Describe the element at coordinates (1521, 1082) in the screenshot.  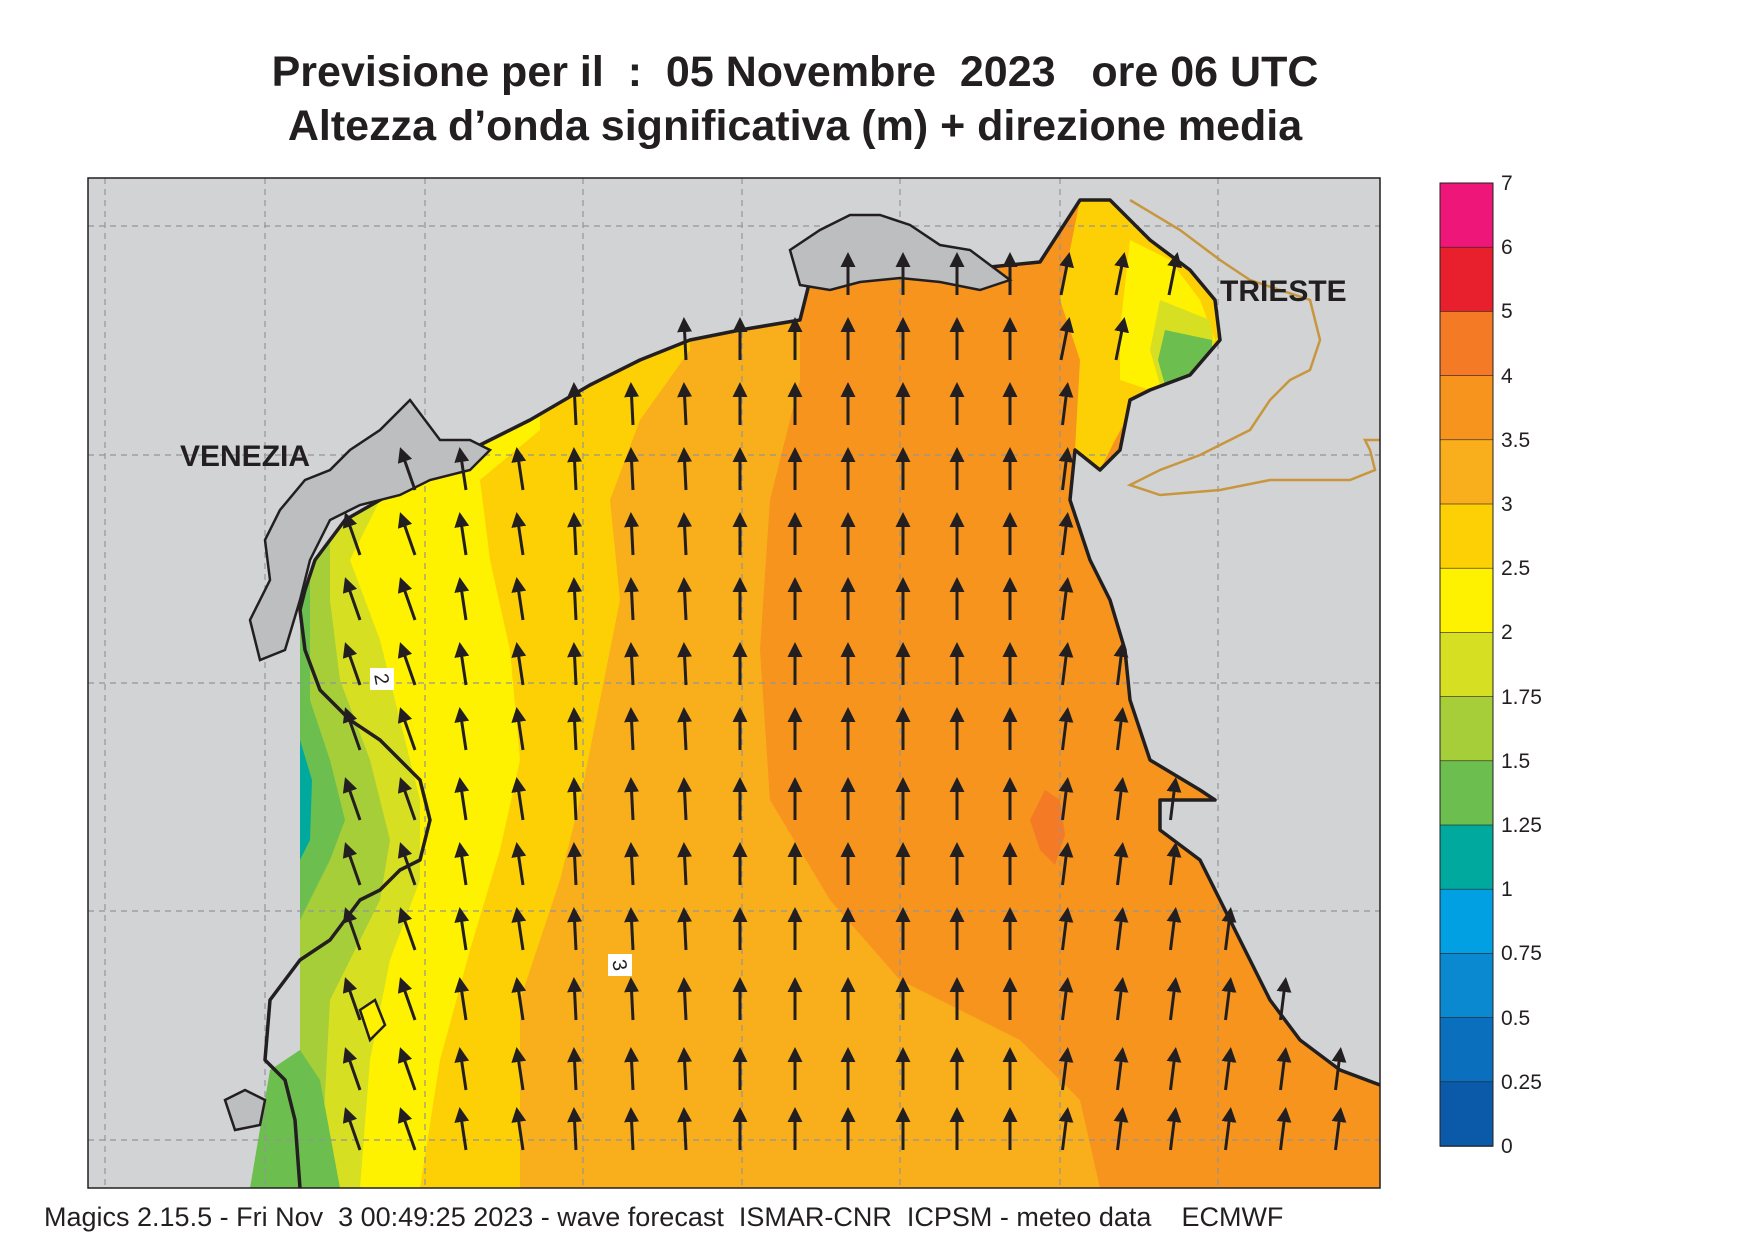
I see `colorbar-label: 0.25` at that location.